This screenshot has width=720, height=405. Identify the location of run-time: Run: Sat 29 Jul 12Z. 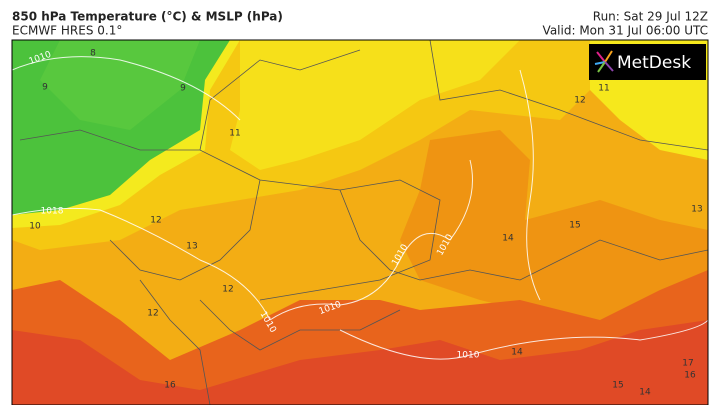
(650, 17).